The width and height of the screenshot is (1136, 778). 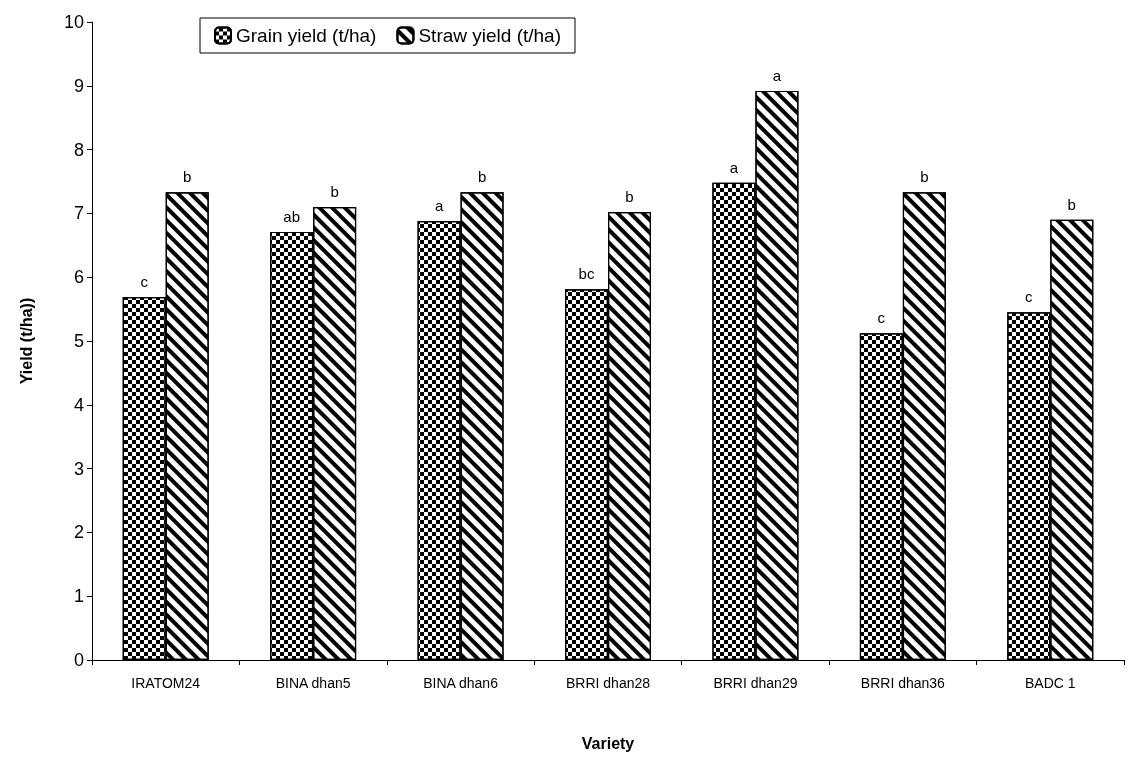 I want to click on y-tick-label: 9, so click(x=78, y=85).